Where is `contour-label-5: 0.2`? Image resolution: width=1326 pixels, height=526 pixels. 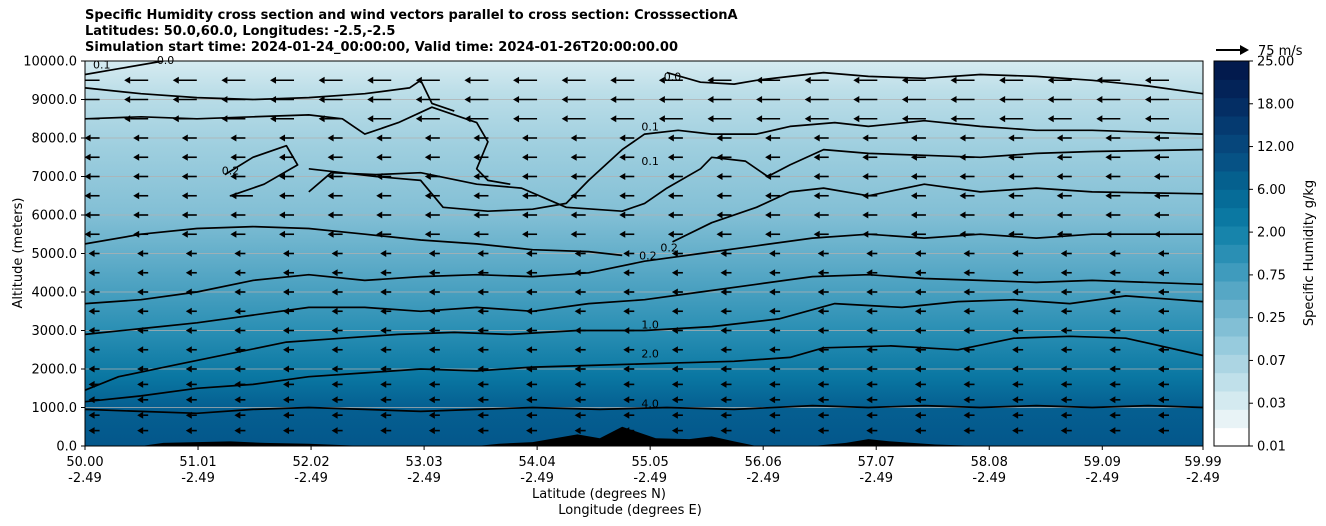 contour-label-5: 0.2 is located at coordinates (231, 171).